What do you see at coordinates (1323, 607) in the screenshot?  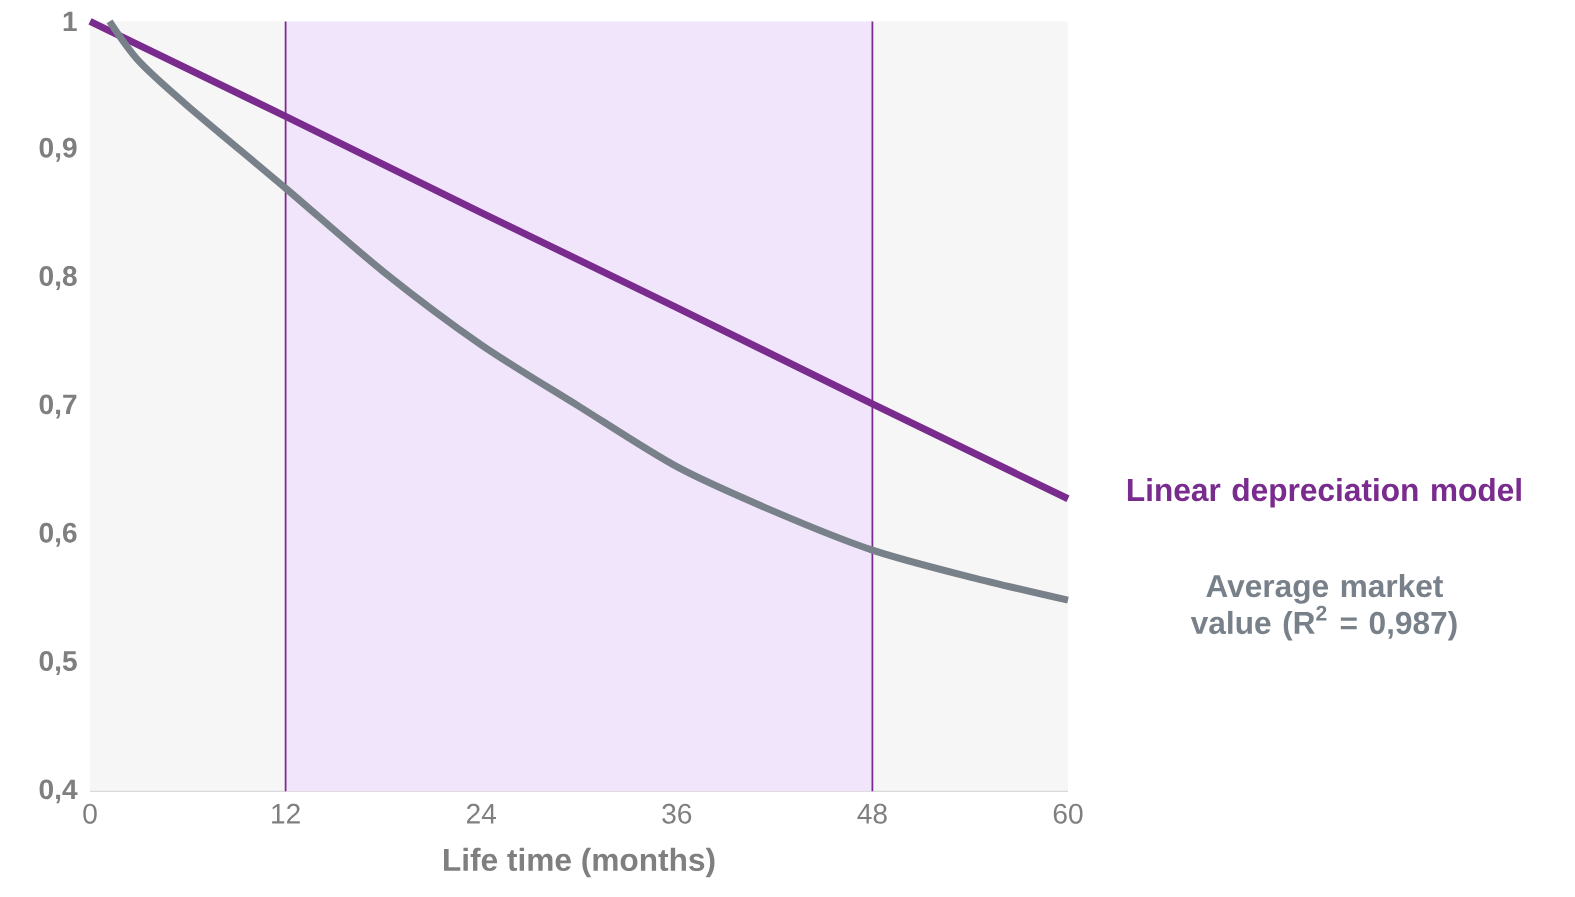 I see `text: Average market value (R$^{2}$ = 0,987)` at bounding box center [1323, 607].